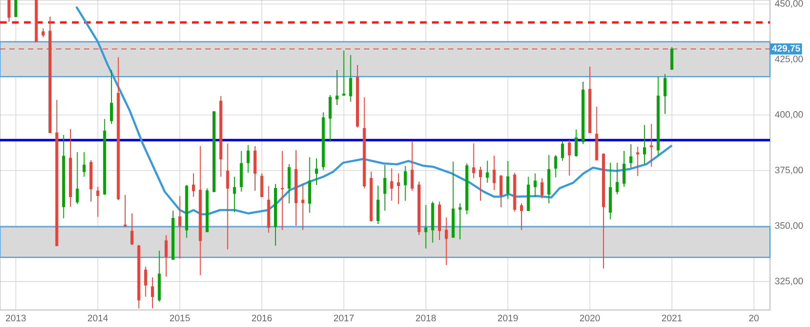 The image size is (810, 327). I want to click on x-tick-label: 2021, so click(672, 318).